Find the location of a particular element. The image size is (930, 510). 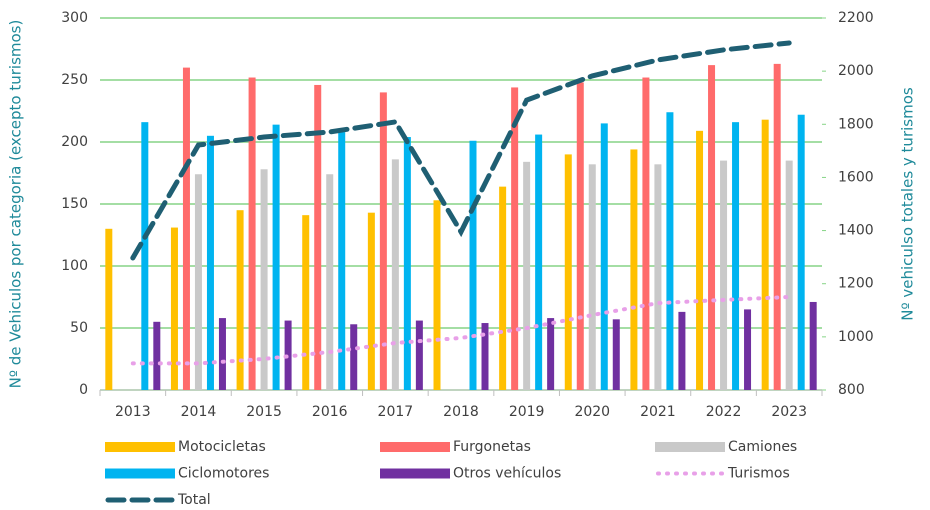

legend-label: Camiones is located at coordinates (762, 447).